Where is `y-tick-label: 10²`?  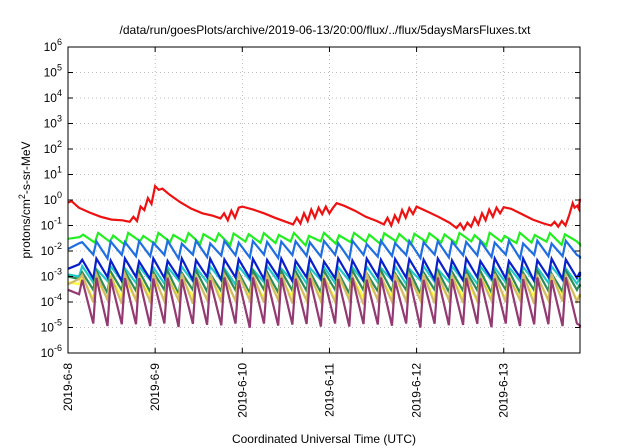 y-tick-label: 10² is located at coordinates (53, 147).